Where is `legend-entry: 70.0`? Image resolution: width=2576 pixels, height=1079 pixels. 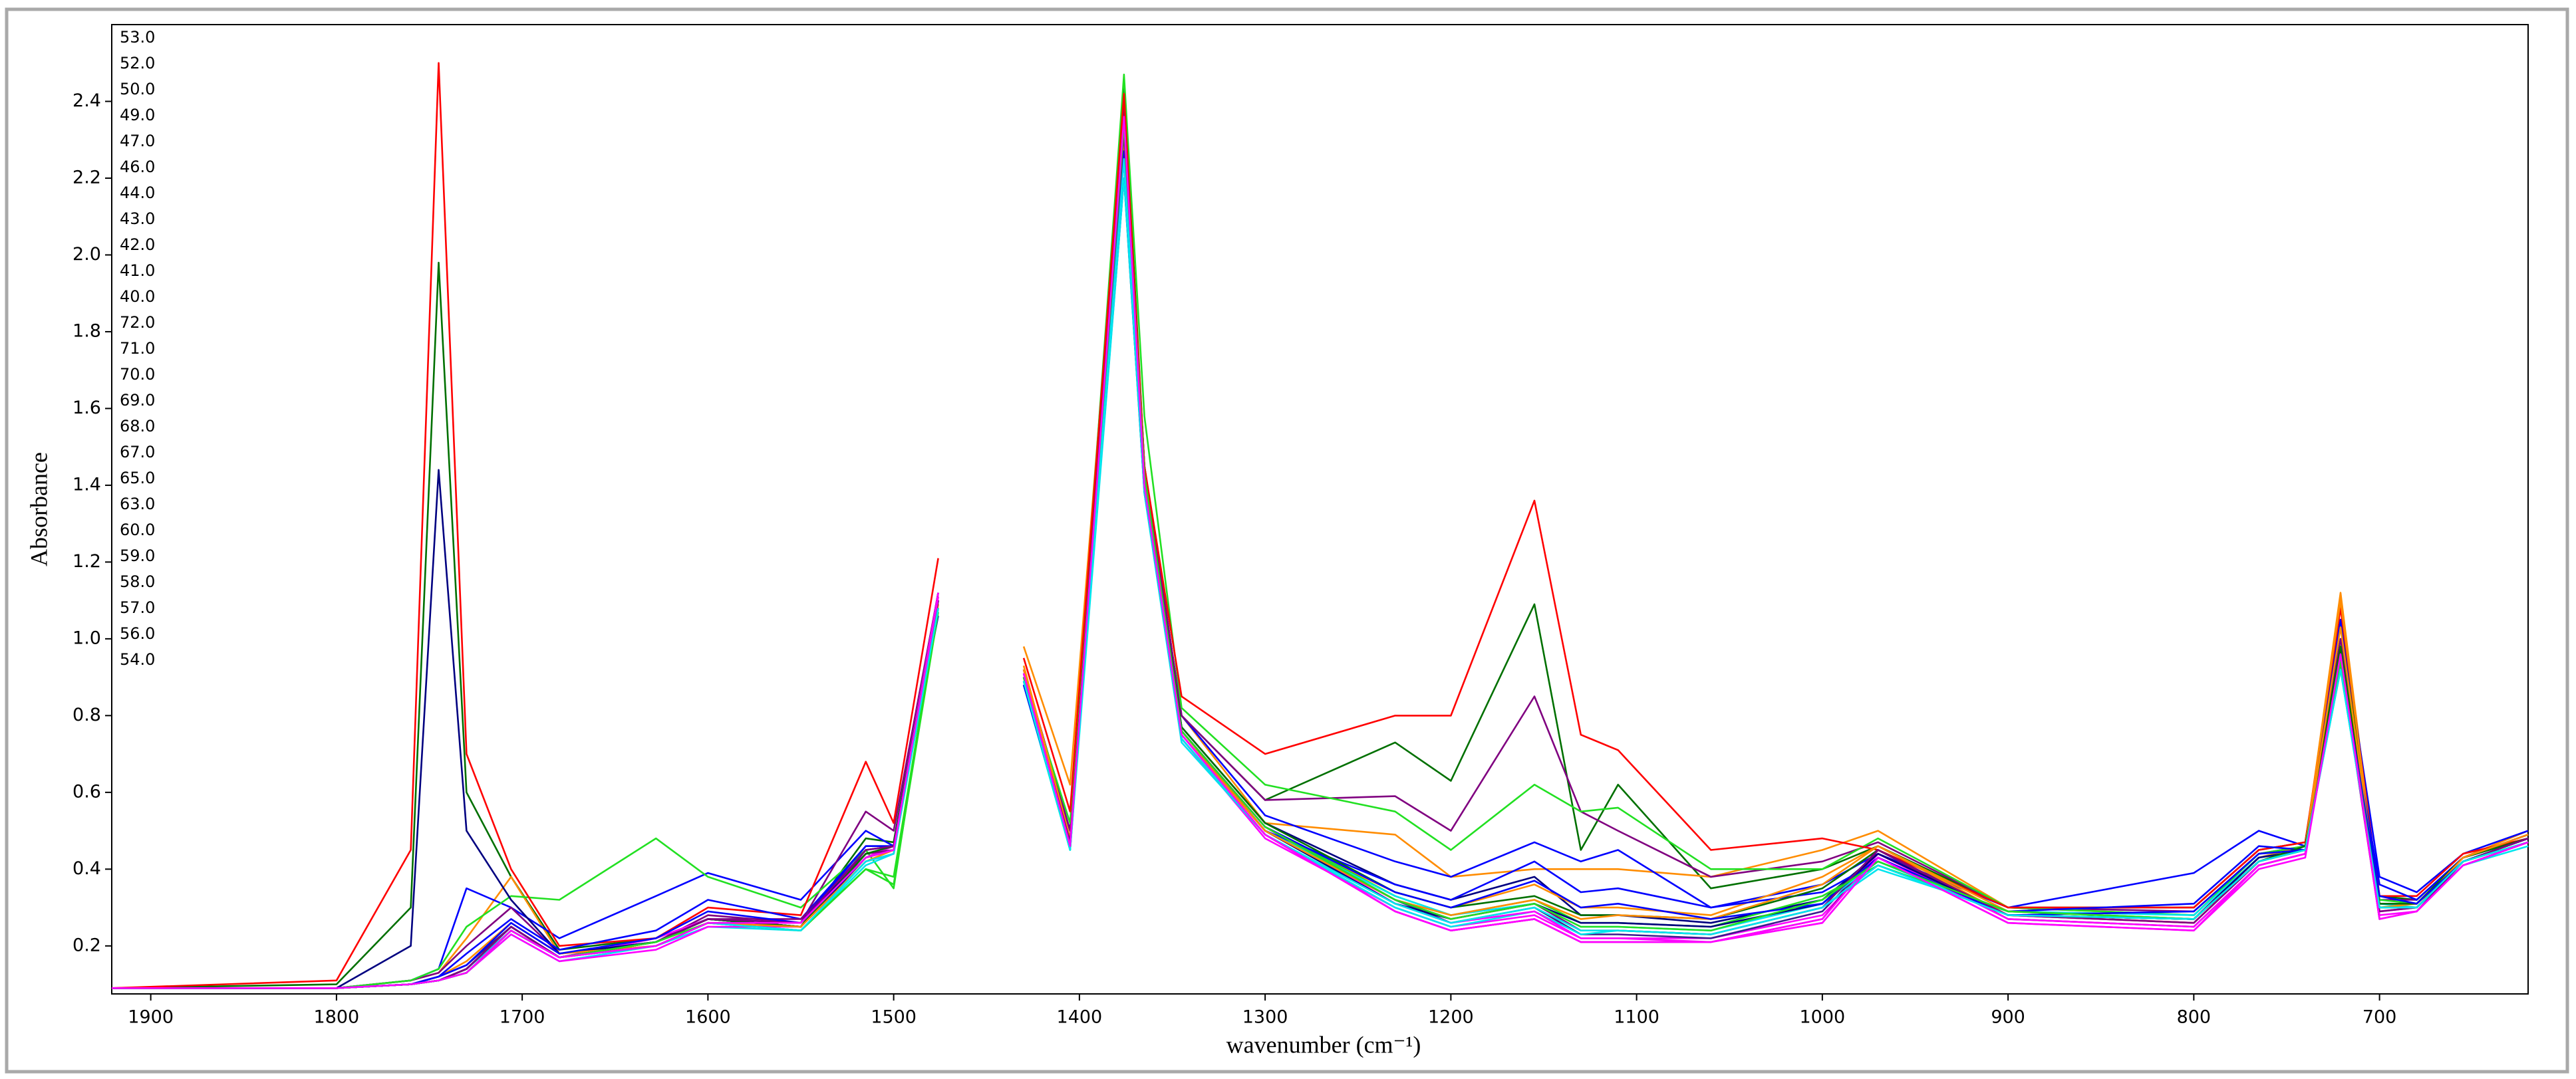 legend-entry: 70.0 is located at coordinates (137, 375).